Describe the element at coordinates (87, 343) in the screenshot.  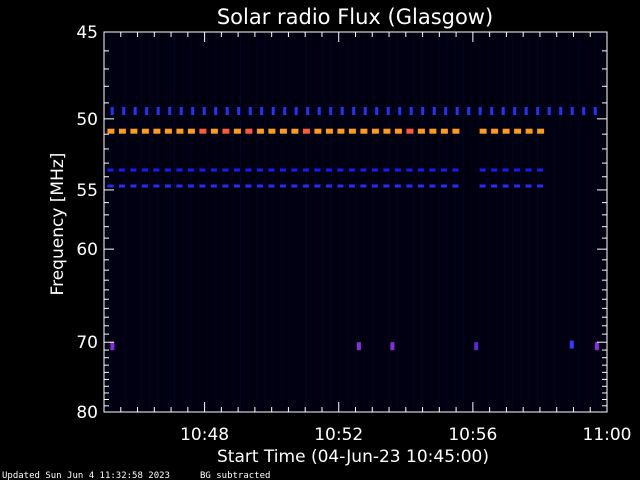
I see `y-tick-label: 70` at that location.